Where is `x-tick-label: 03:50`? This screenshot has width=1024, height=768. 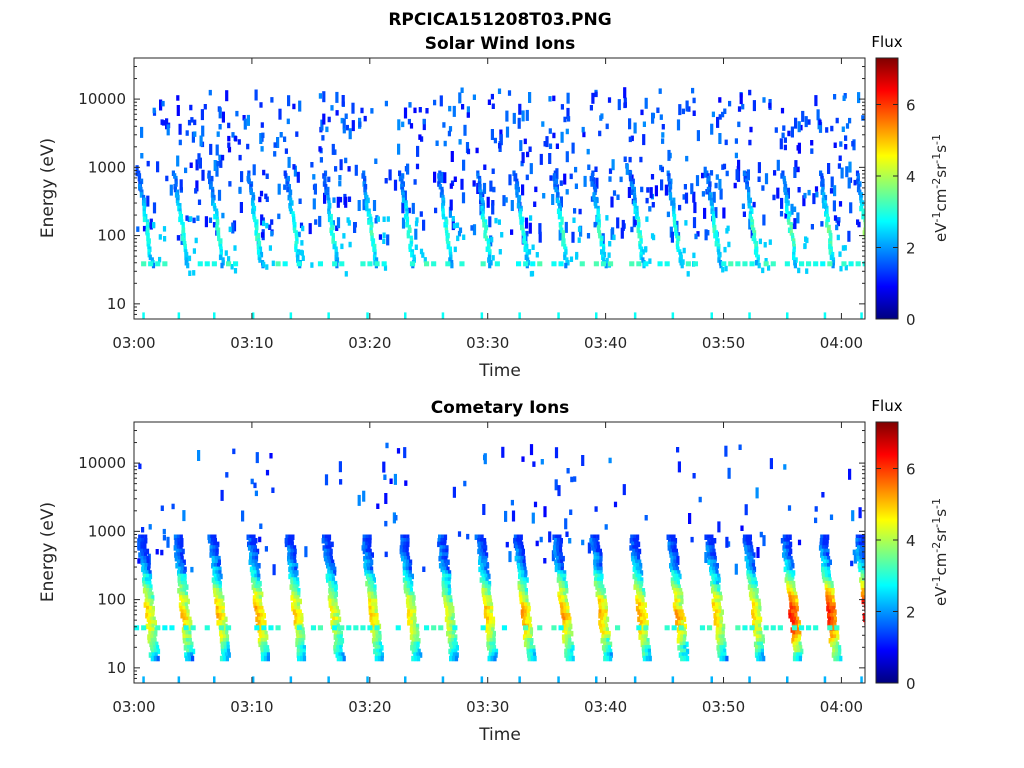
x-tick-label: 03:50 is located at coordinates (723, 707).